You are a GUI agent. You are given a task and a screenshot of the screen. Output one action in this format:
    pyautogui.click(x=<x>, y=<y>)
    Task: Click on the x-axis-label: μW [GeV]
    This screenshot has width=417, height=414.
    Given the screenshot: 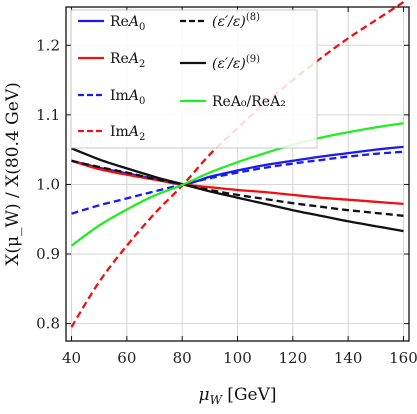 What is the action you would take?
    pyautogui.click(x=238, y=396)
    